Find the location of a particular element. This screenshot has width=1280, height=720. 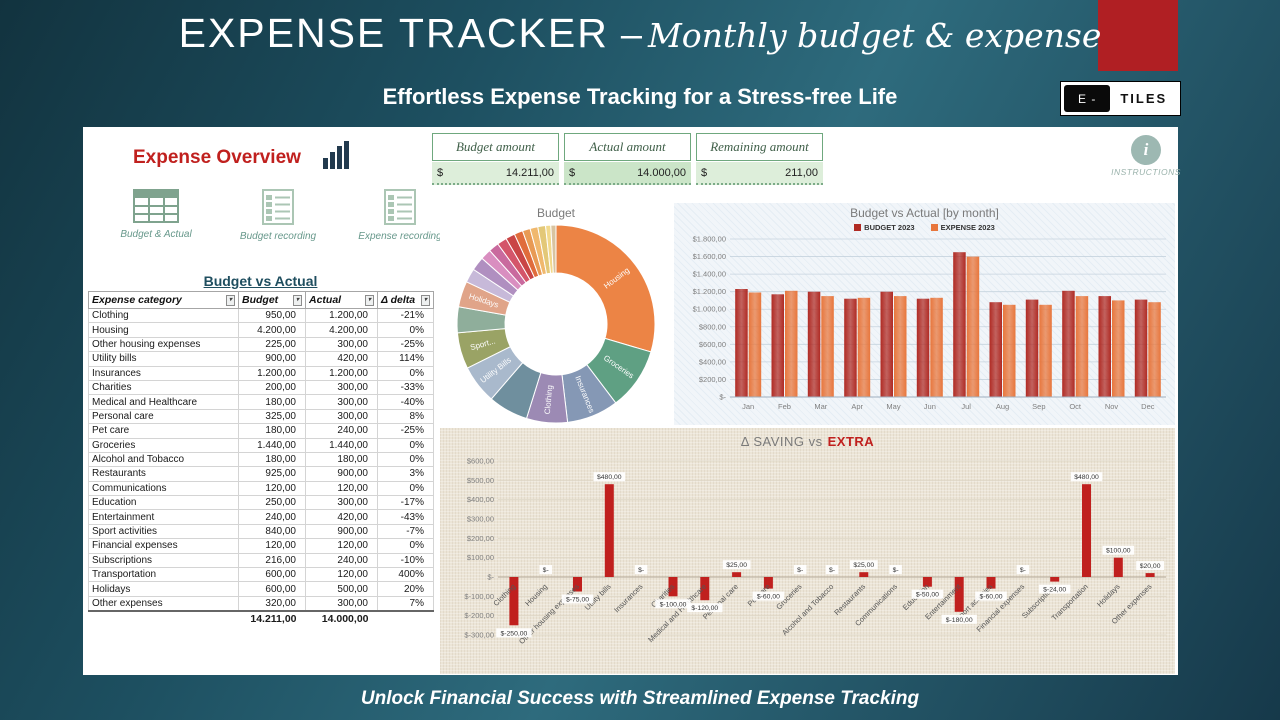

value-label: $-75,00 is located at coordinates (577, 600).